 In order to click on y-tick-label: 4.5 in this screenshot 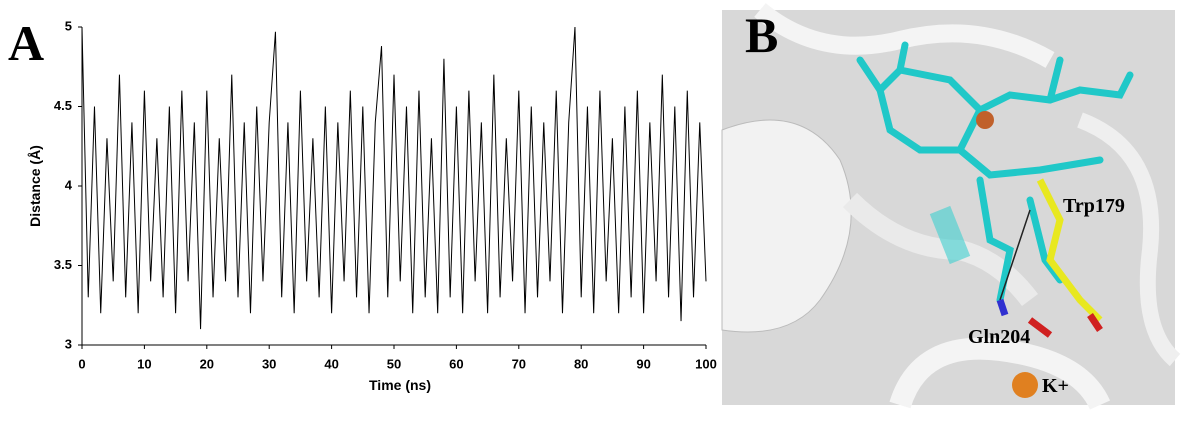, I will do `click(63, 105)`.